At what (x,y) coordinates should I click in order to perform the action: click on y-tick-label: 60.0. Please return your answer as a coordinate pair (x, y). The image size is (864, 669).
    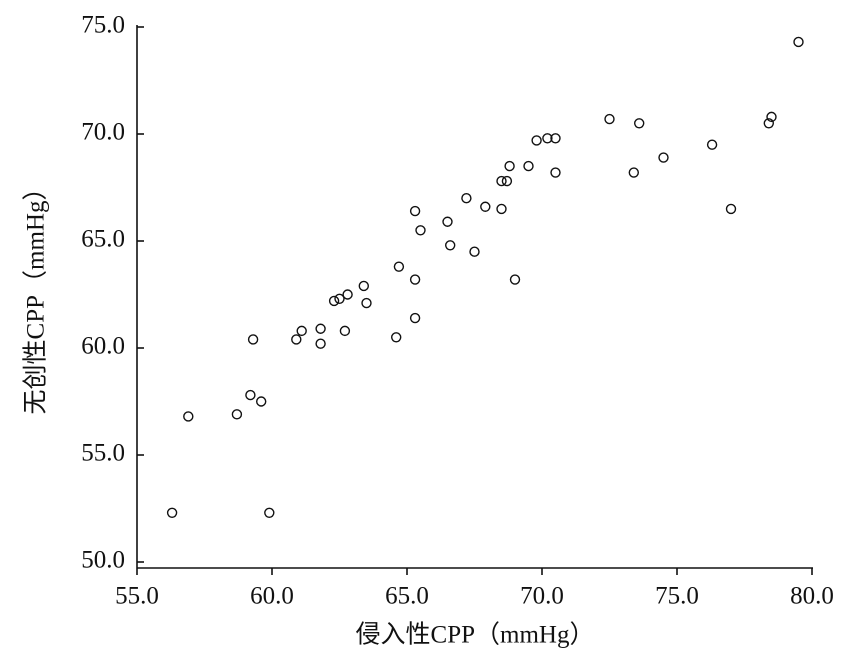
    Looking at the image, I should click on (103, 346).